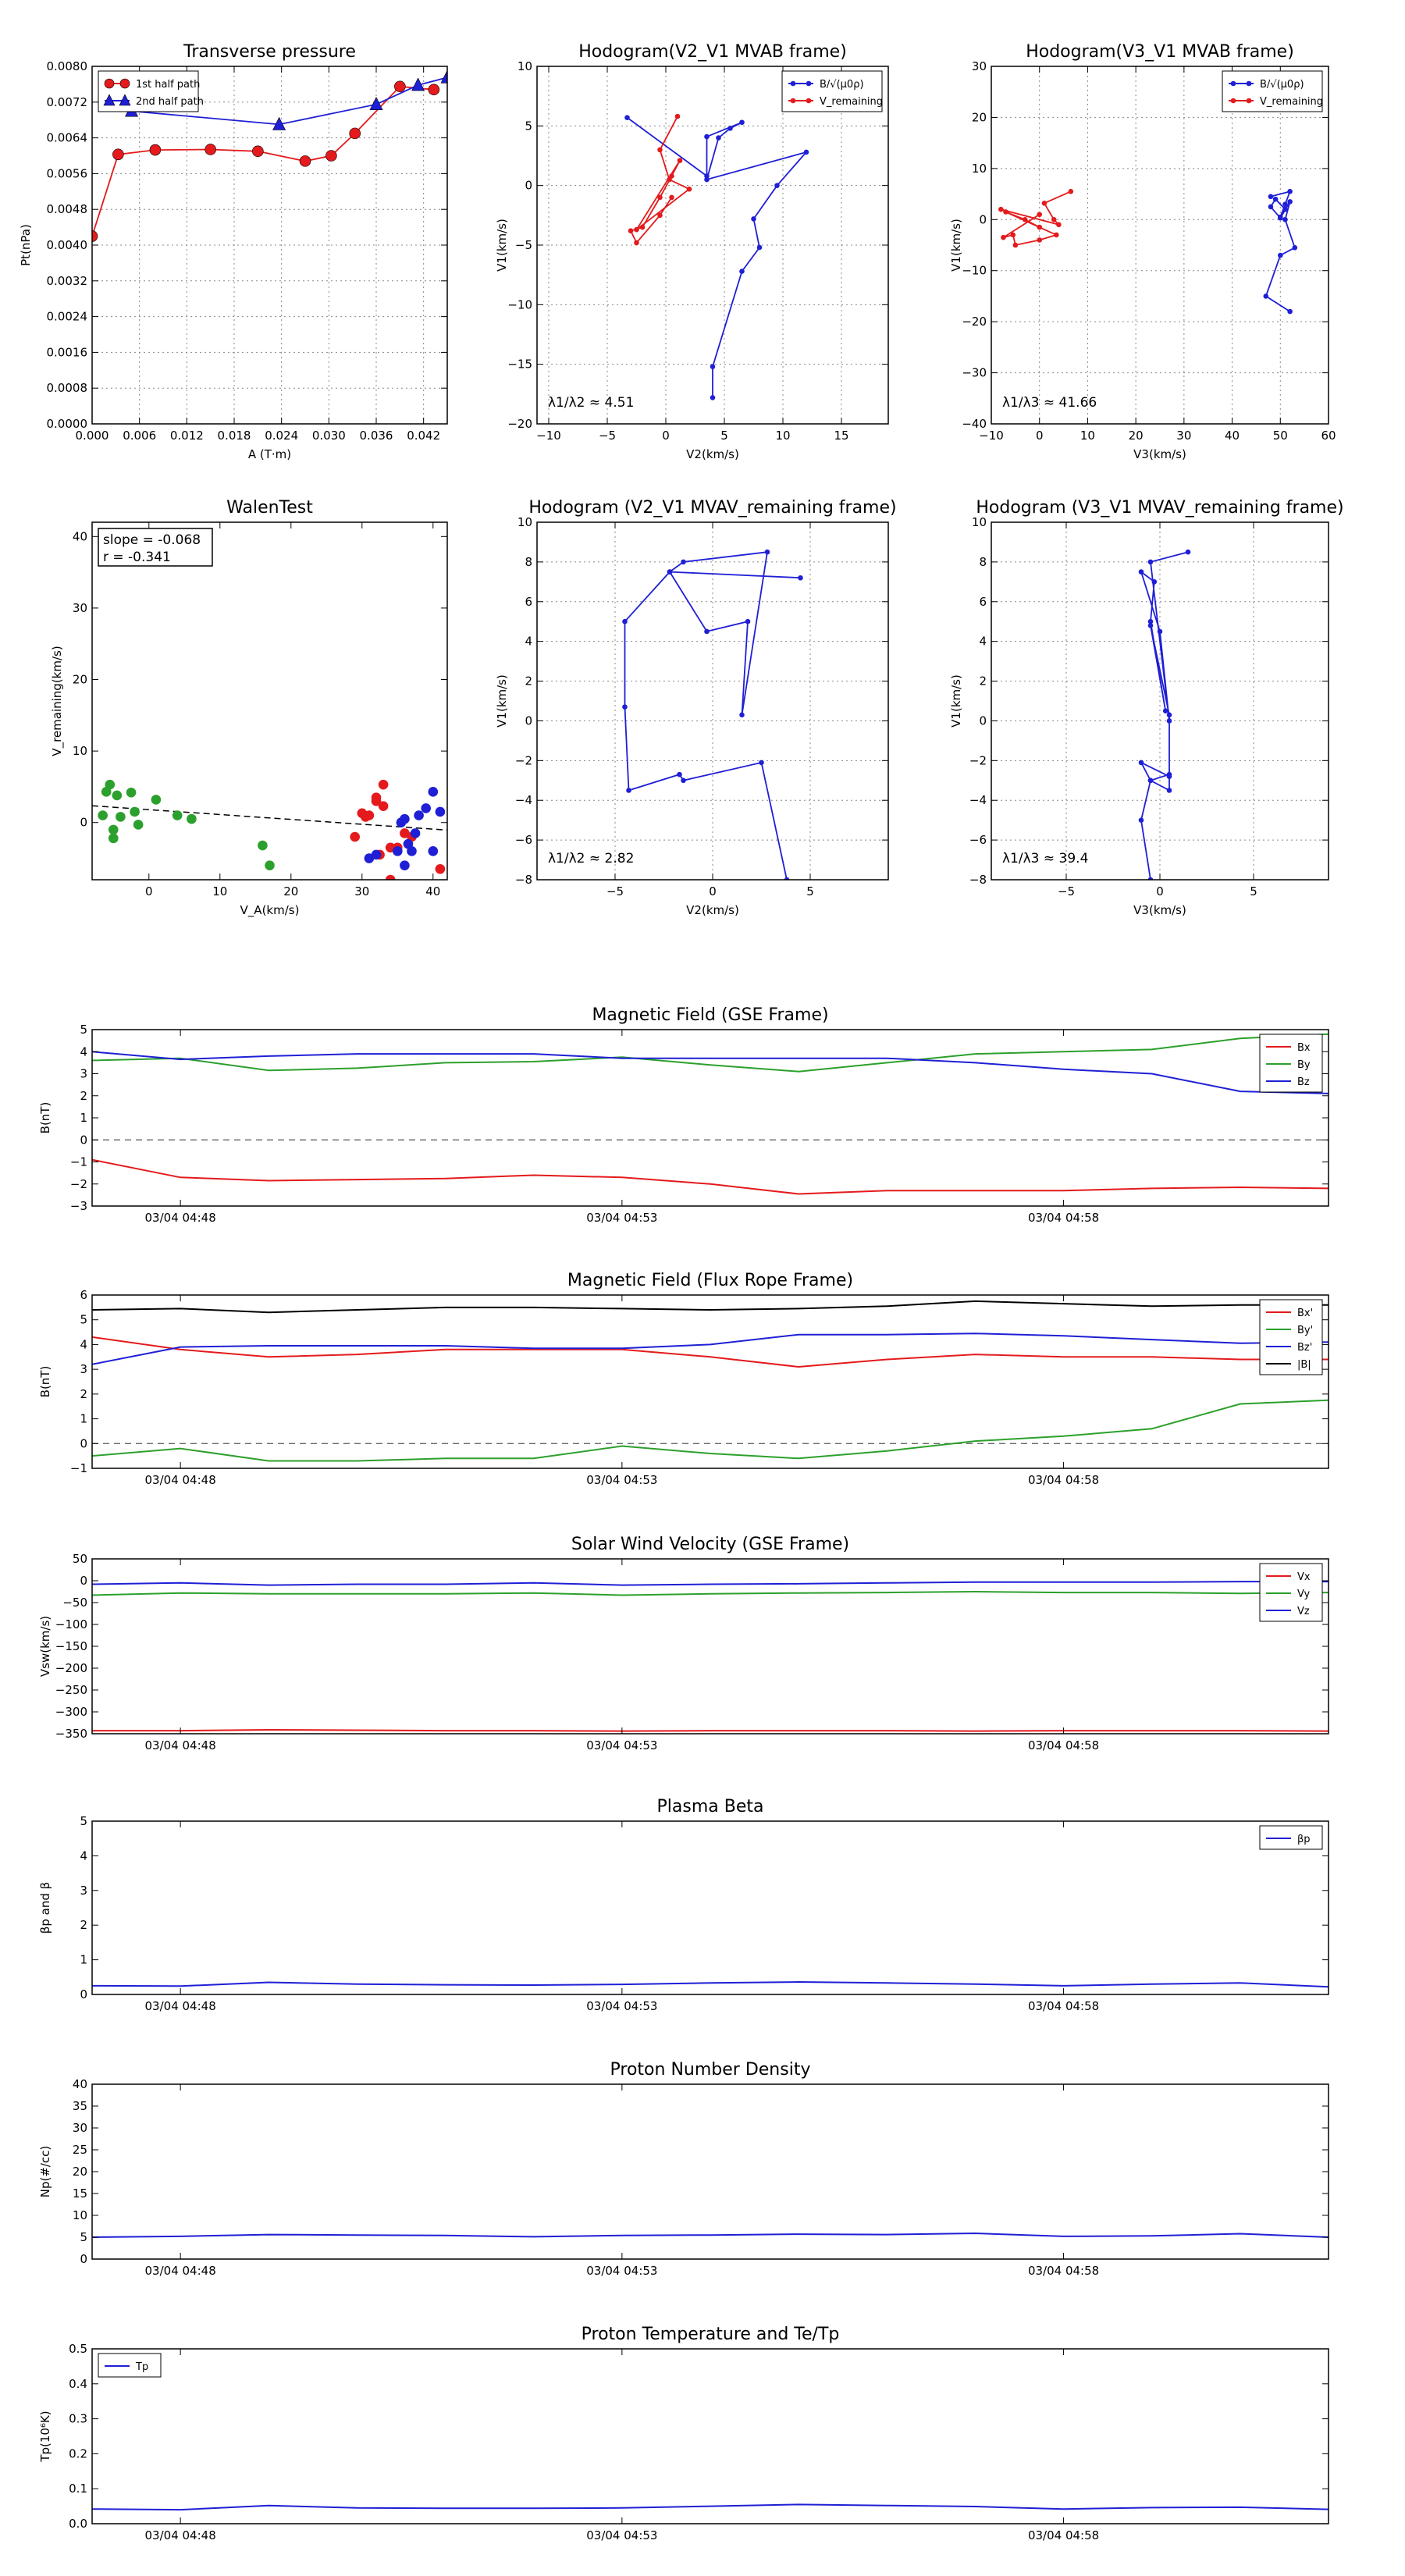 The width and height of the screenshot is (1405, 2576). What do you see at coordinates (711, 2070) in the screenshot?
I see `chart-title: Proton Number Density` at bounding box center [711, 2070].